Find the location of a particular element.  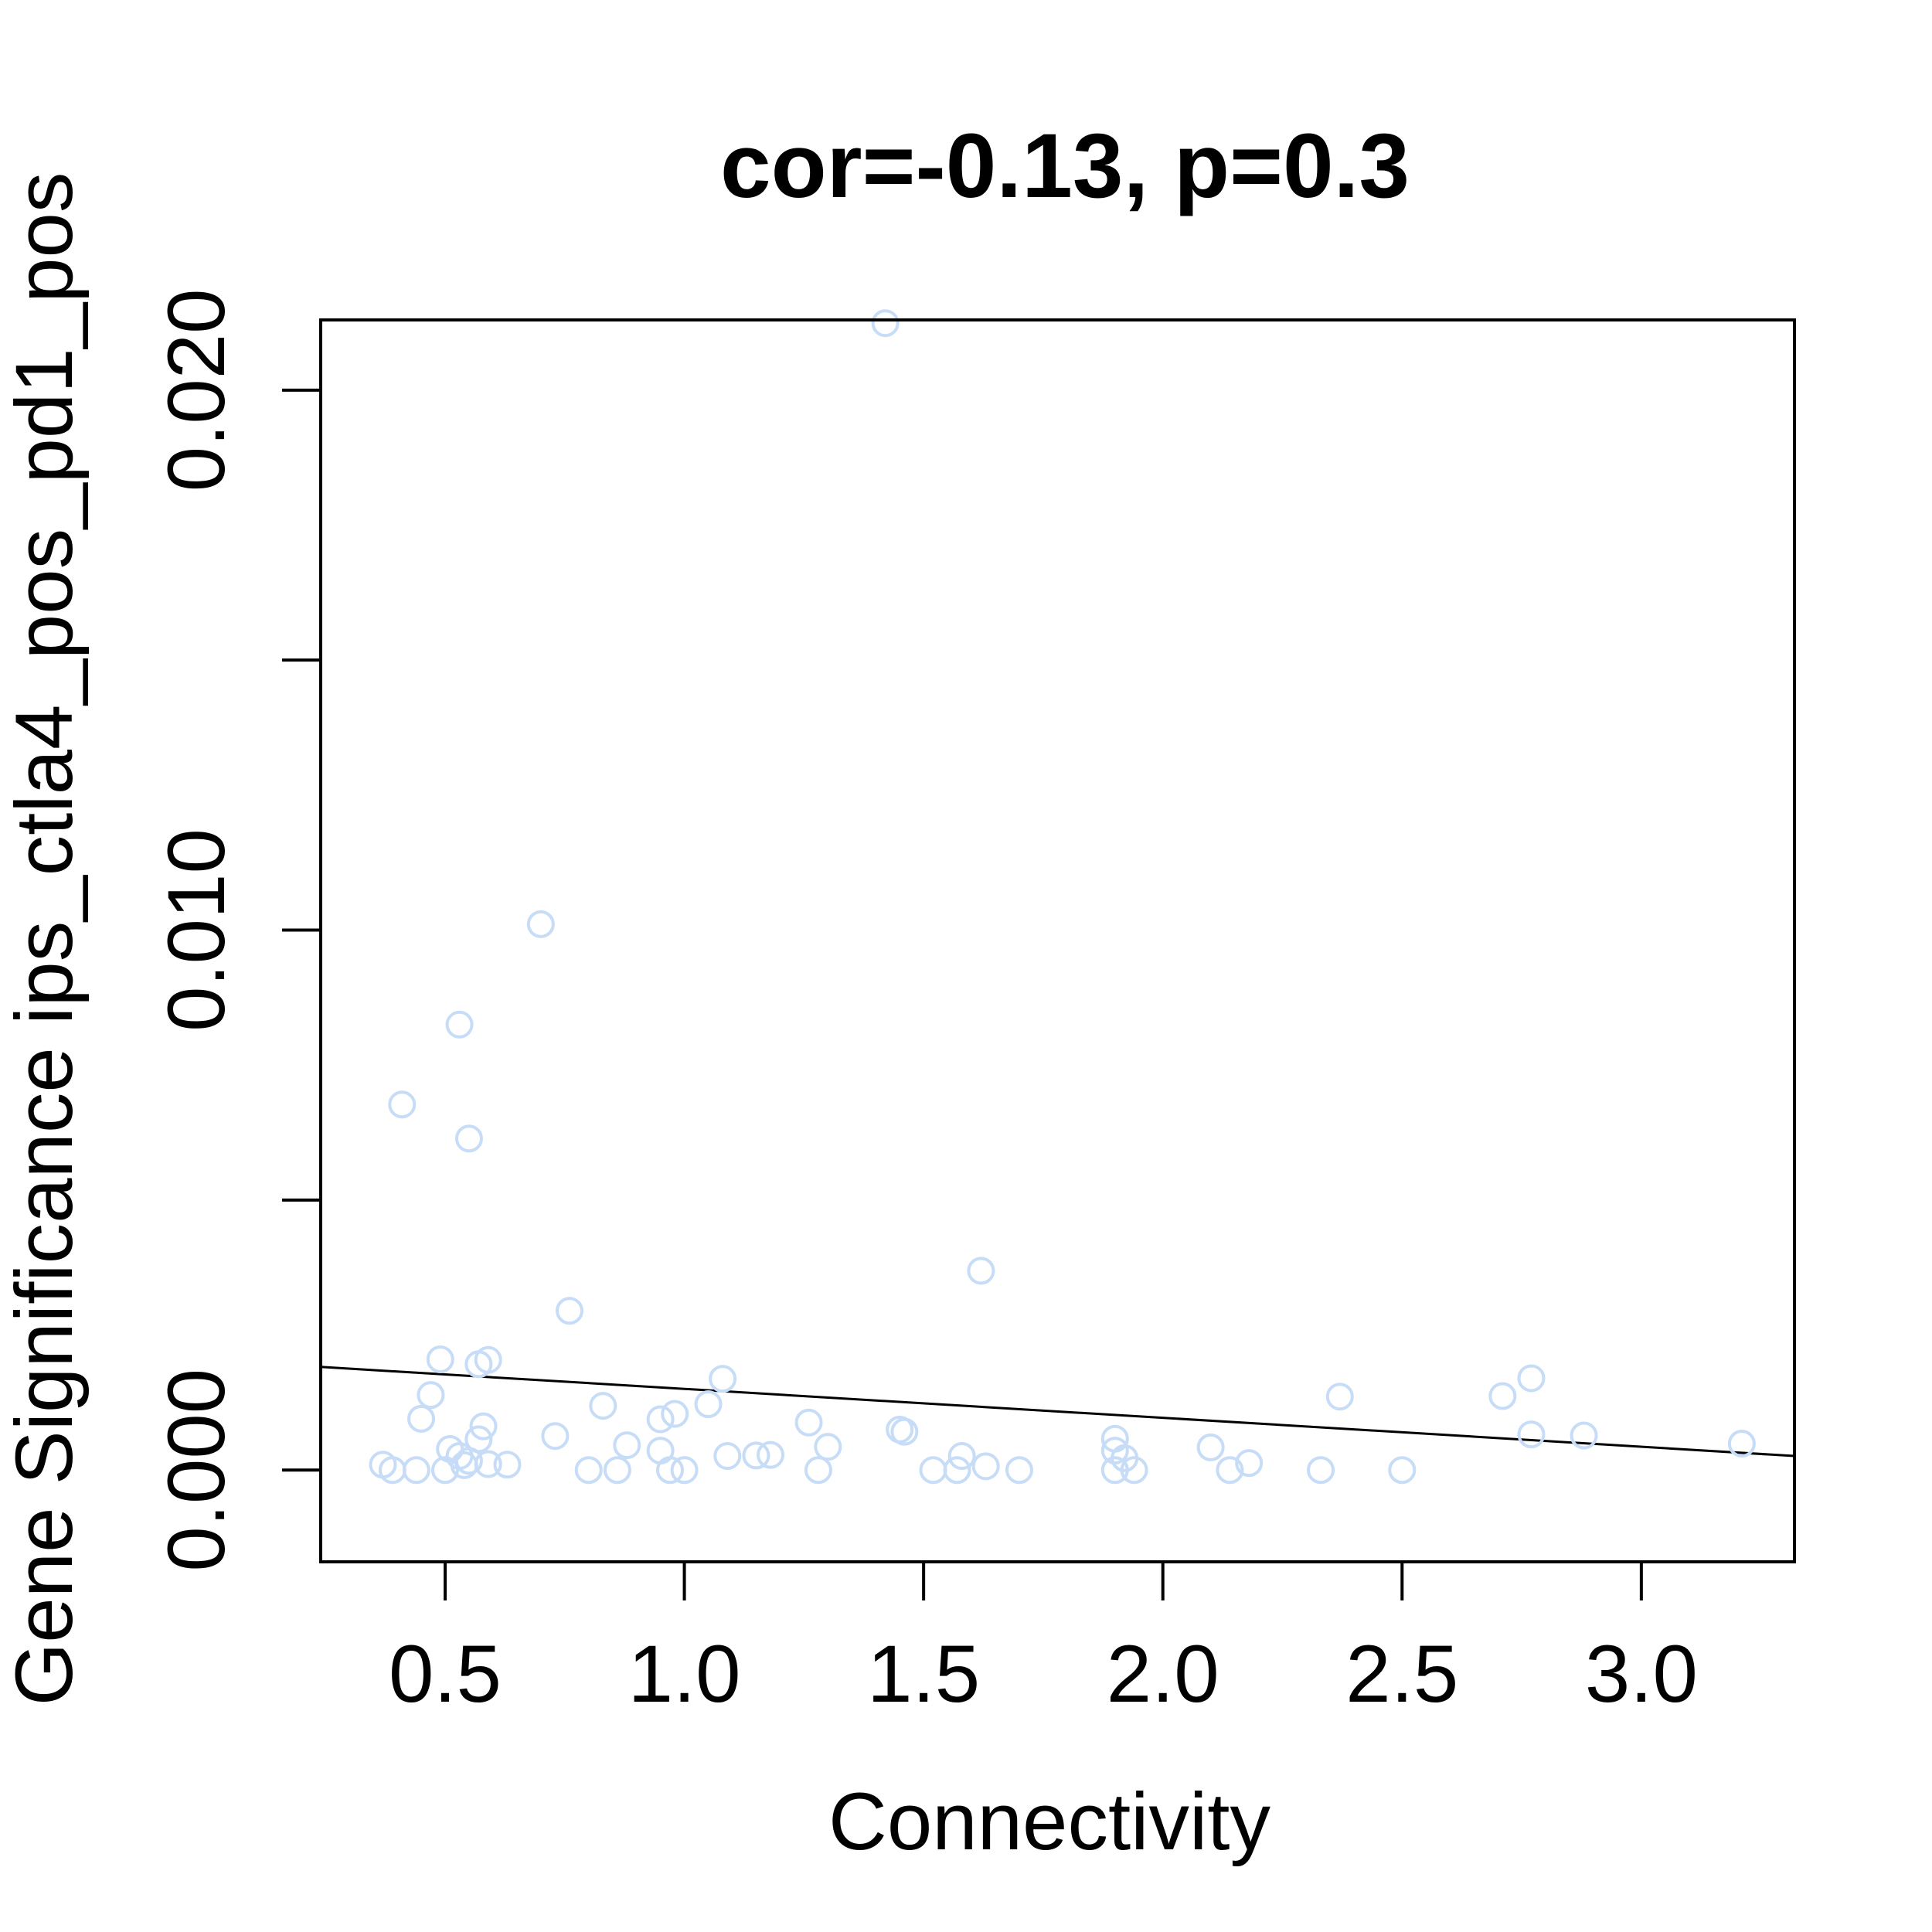

y-tick-label: 0.000 is located at coordinates (197, 1470).